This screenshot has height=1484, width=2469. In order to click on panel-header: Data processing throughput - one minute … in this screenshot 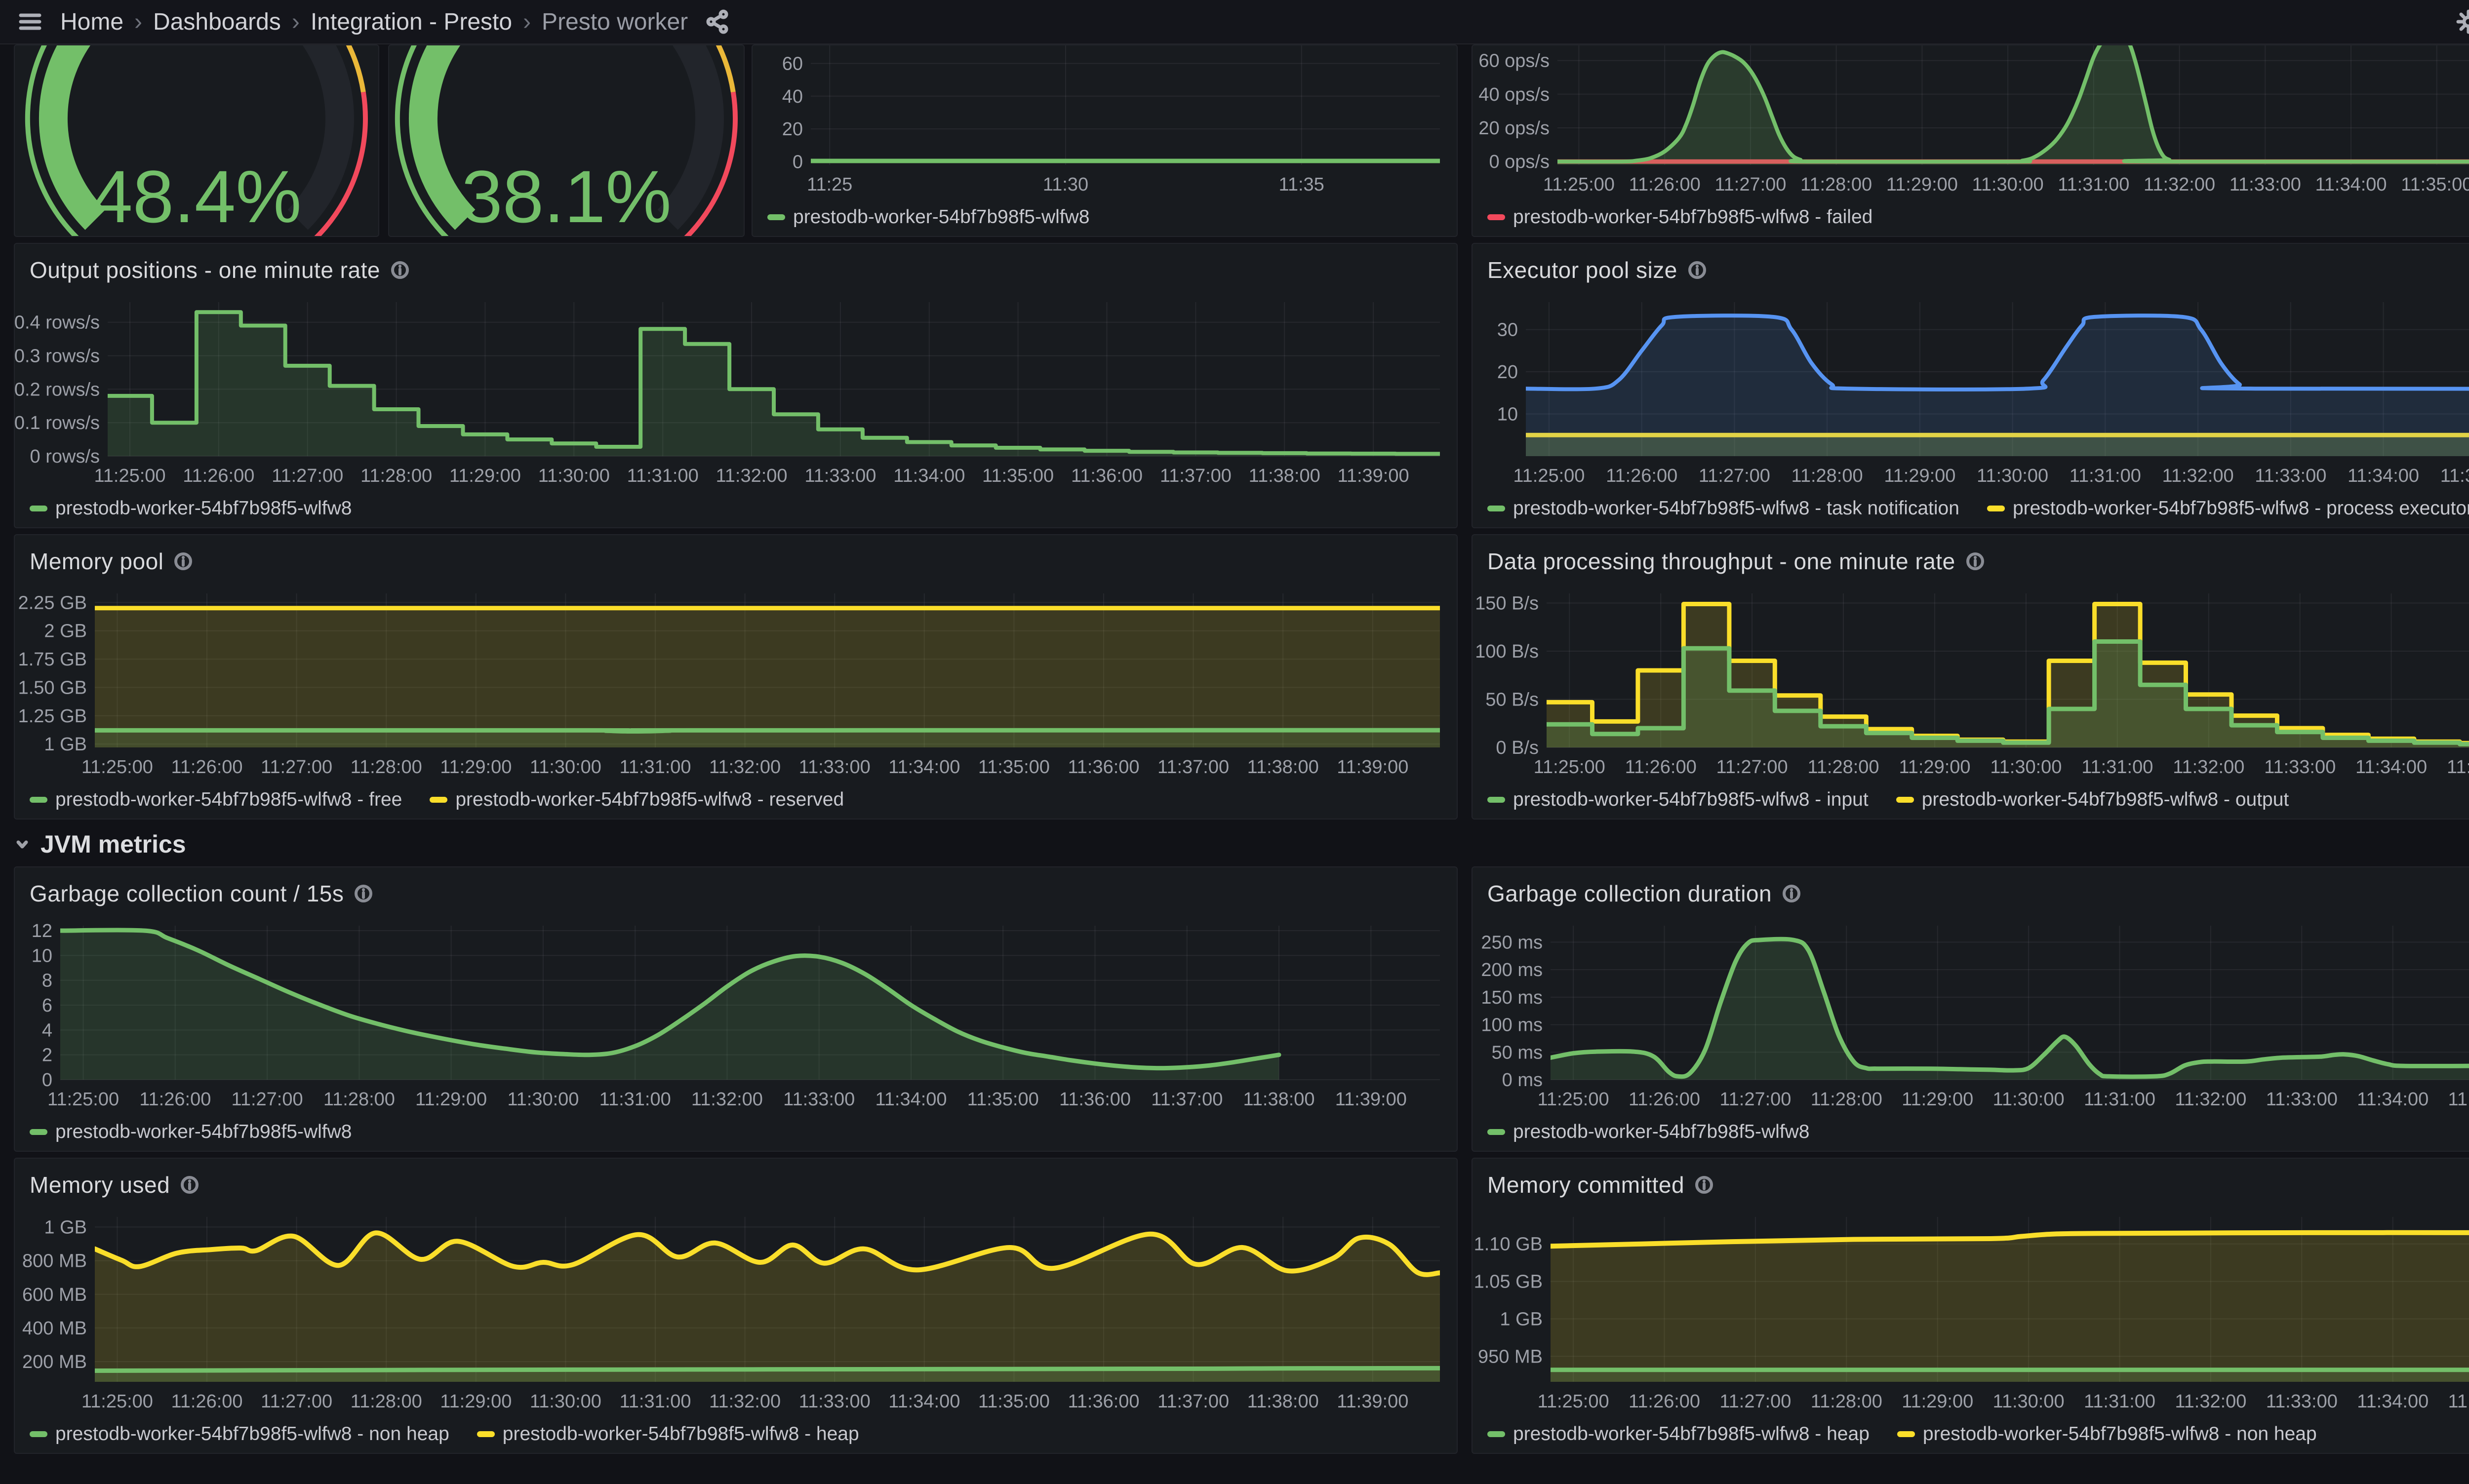, I will do `click(1971, 559)`.